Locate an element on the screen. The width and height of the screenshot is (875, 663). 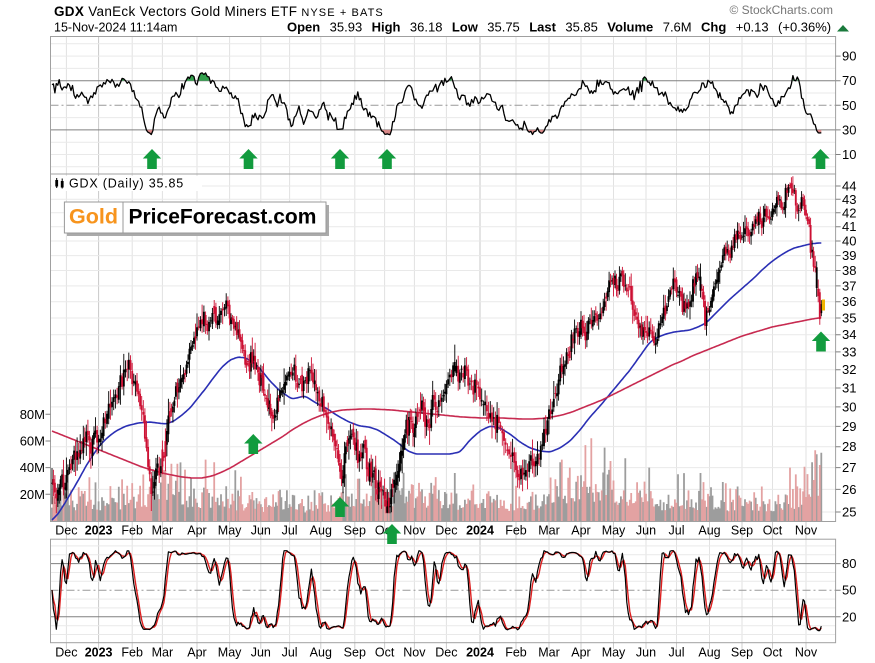
svg-text: 20M is located at coordinates (32, 494).